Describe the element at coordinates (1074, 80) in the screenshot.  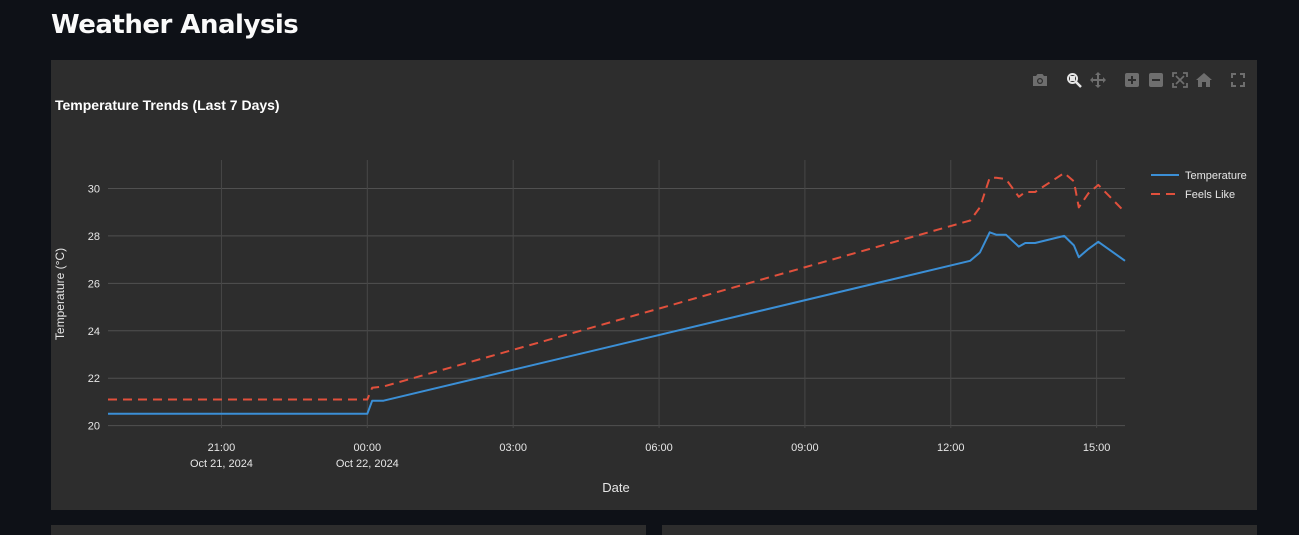
I see `zoom-icon` at that location.